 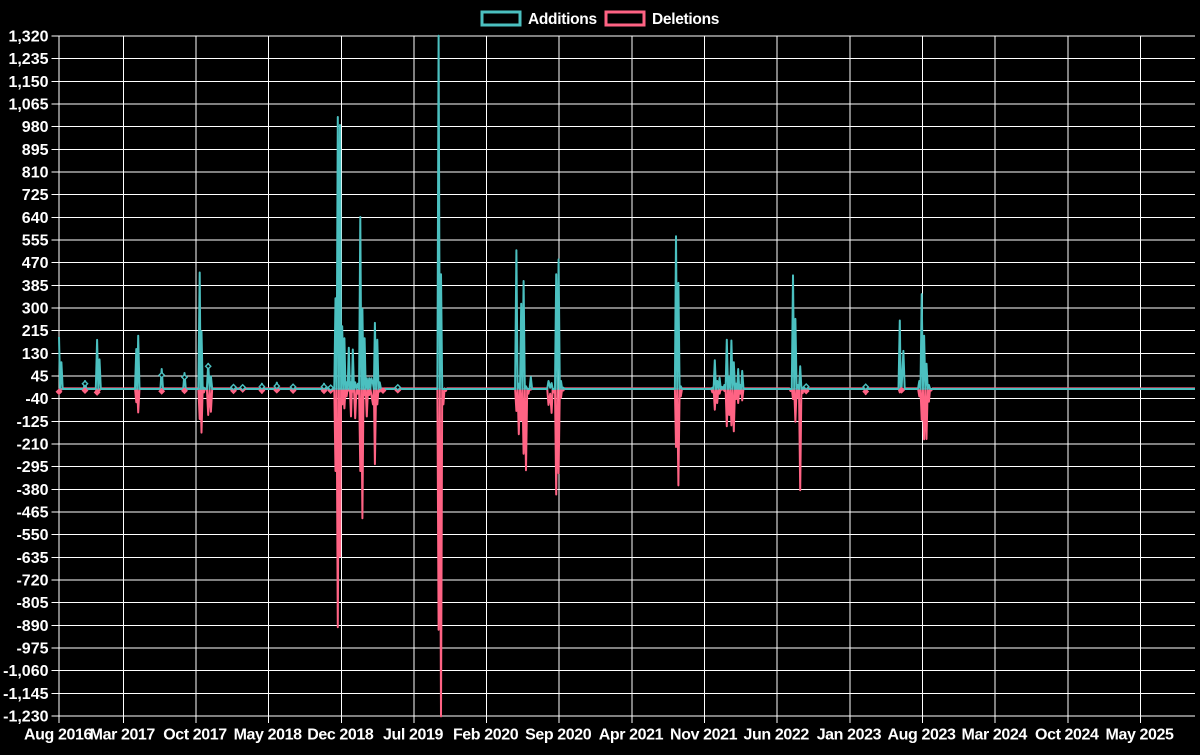 I want to click on svg-text: 895, so click(x=35, y=150).